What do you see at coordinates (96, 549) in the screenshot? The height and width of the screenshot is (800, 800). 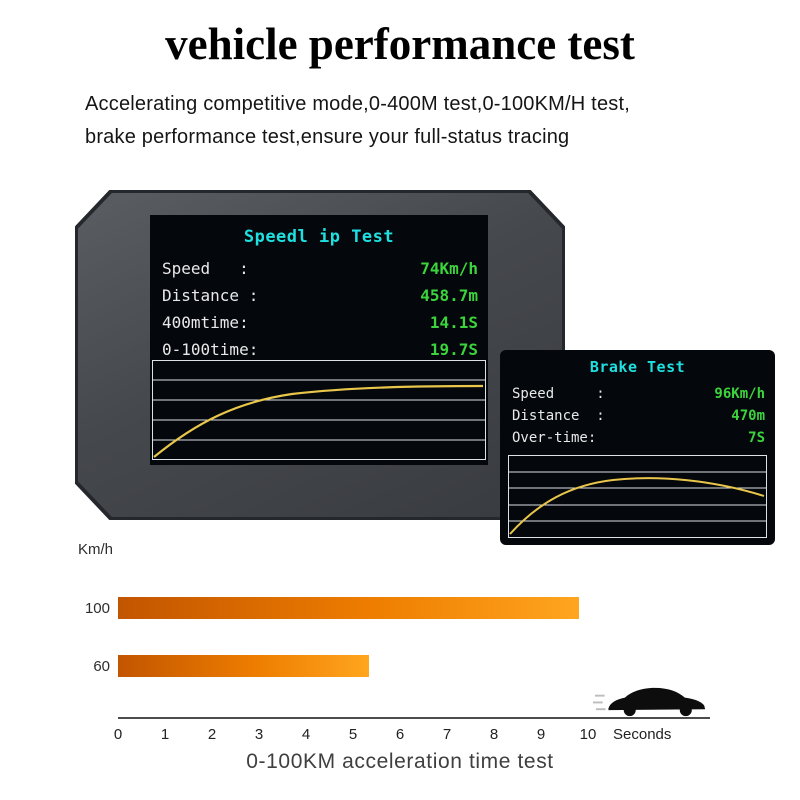 I see `y-axis-unit-label: Km/h` at bounding box center [96, 549].